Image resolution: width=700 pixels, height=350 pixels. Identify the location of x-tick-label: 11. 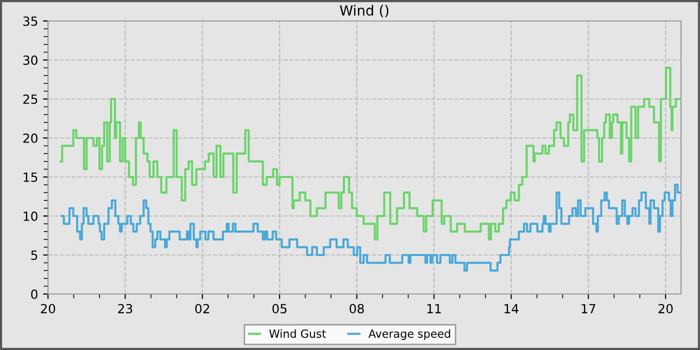
(434, 309).